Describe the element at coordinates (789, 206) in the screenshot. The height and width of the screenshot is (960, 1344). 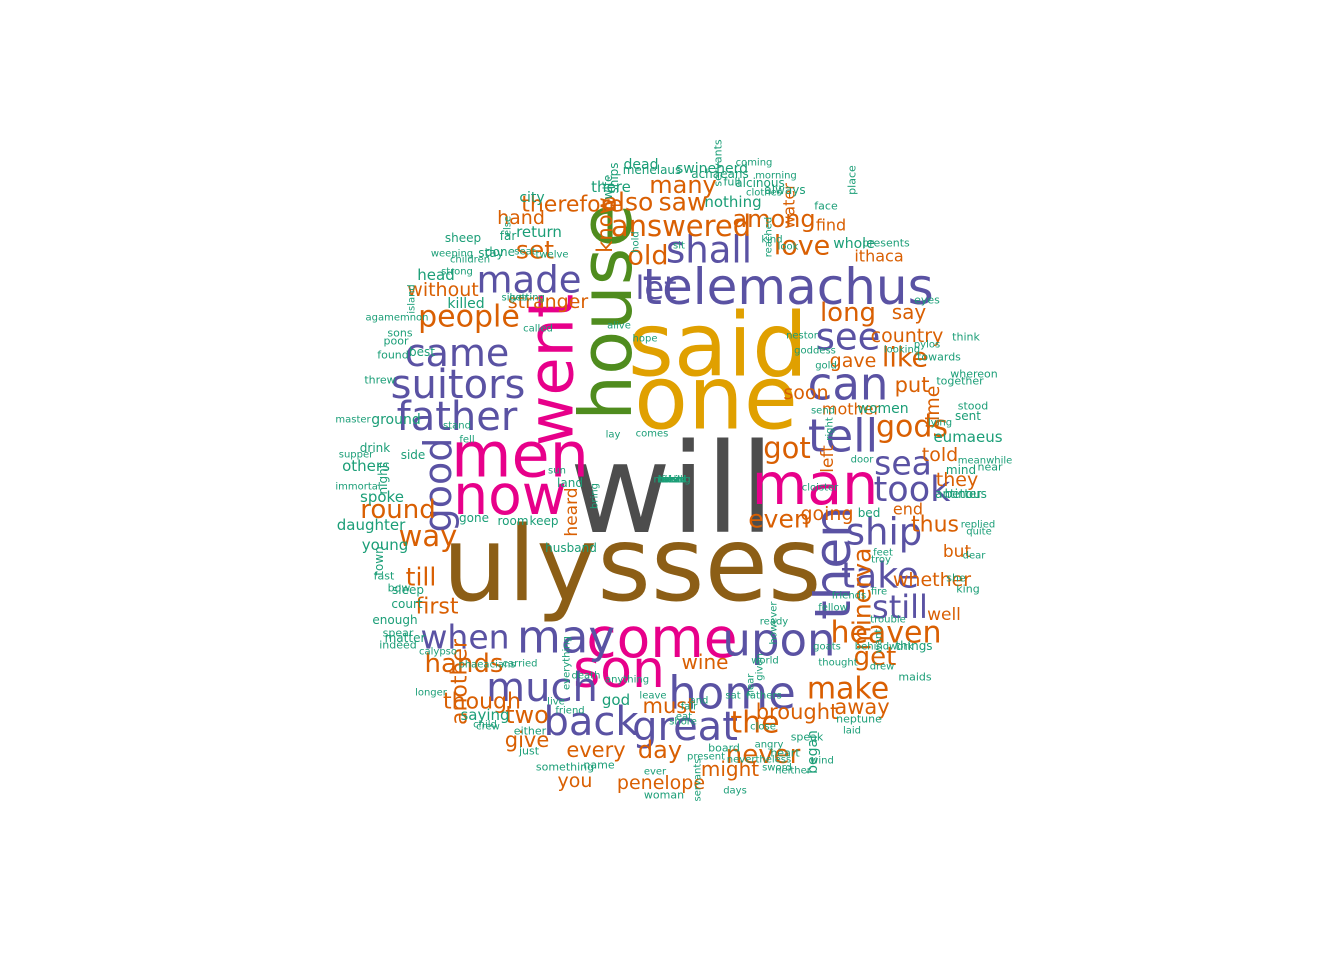
I see `word-water: water` at that location.